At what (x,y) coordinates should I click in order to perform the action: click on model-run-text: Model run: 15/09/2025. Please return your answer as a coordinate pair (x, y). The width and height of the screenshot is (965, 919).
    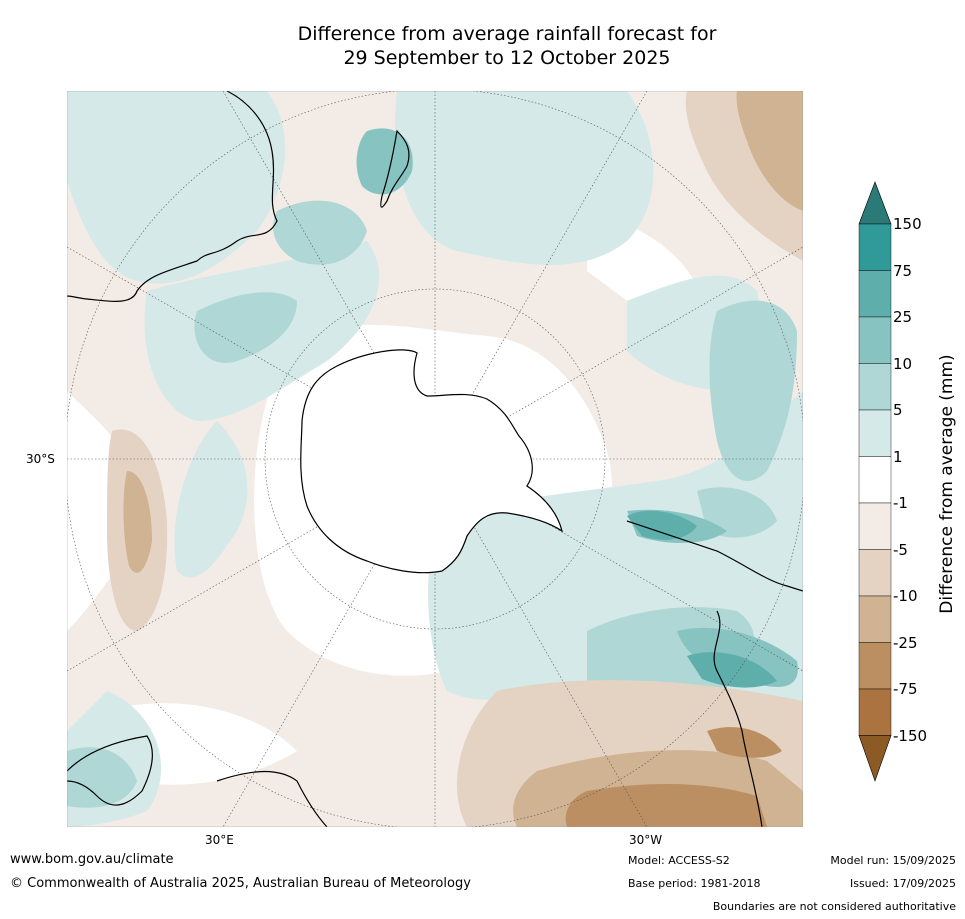
    Looking at the image, I should click on (893, 860).